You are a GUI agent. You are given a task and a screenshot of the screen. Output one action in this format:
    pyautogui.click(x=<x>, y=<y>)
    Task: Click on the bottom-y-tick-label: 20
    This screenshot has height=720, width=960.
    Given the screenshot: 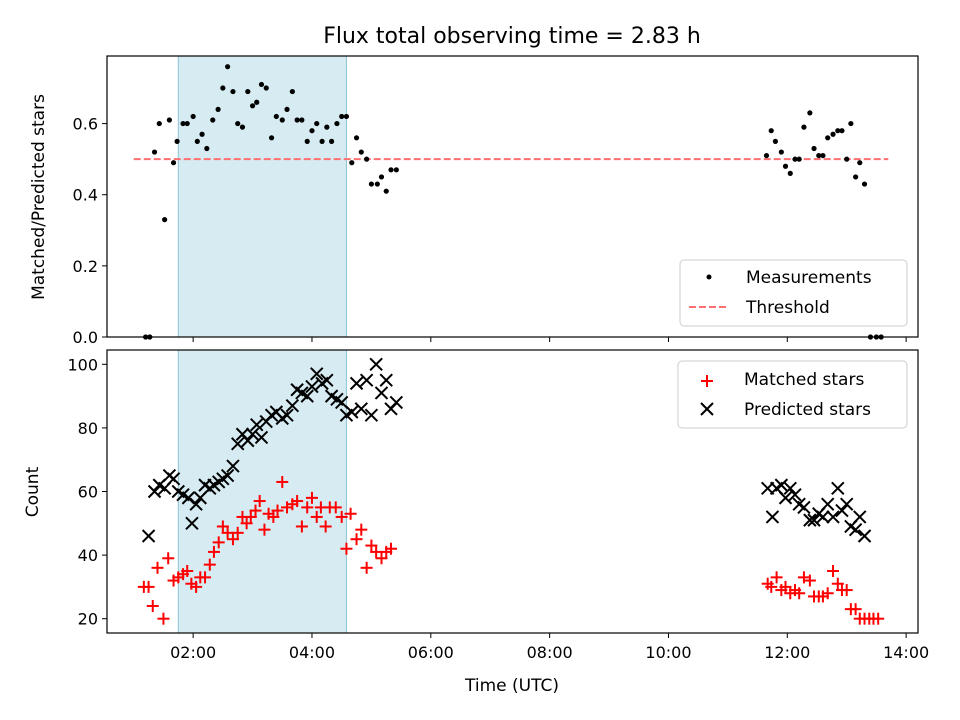 What is the action you would take?
    pyautogui.click(x=88, y=619)
    